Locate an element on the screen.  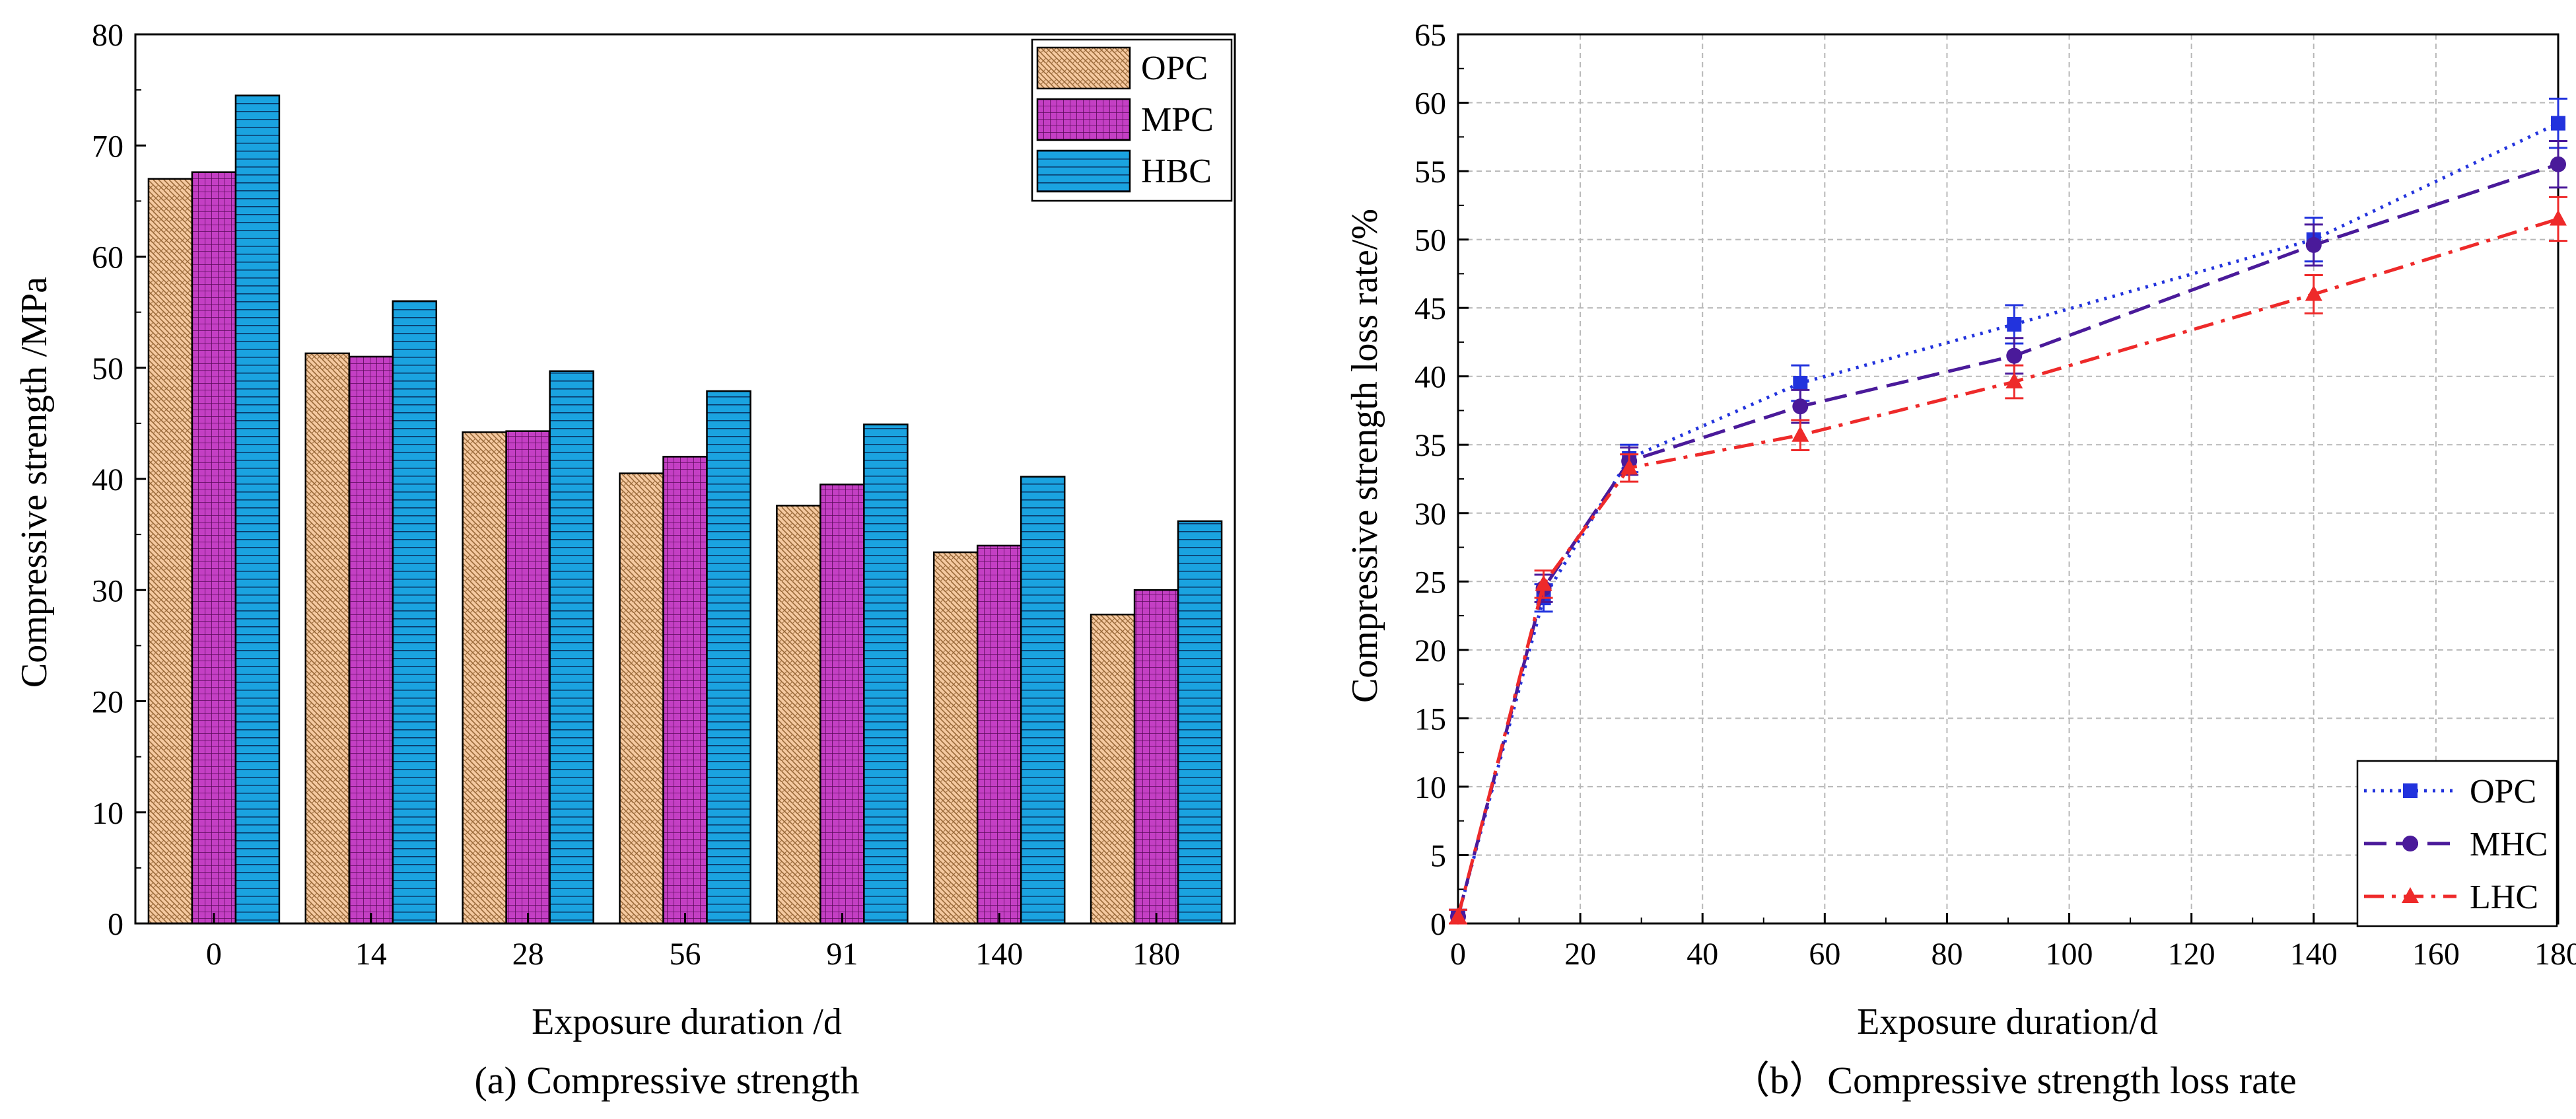
y-tick-label: 65 is located at coordinates (1430, 35).